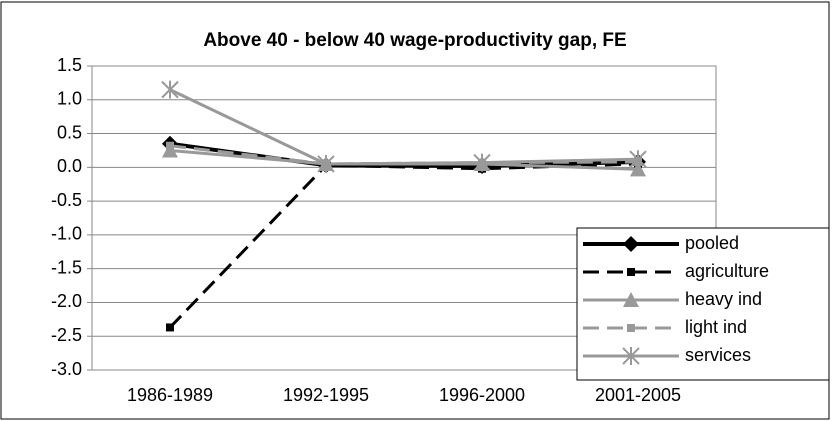 The height and width of the screenshot is (421, 833). Describe the element at coordinates (667, 355) in the screenshot. I see `legend-item: services` at that location.